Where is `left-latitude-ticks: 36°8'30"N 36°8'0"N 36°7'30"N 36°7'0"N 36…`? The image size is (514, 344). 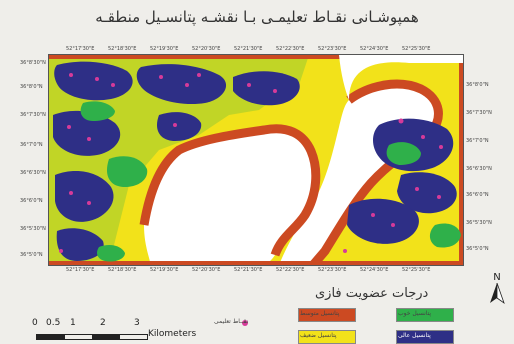 left-latitude-ticks: 36°8'30"N 36°8'0"N 36°7'30"N 36°7'0"N 36… is located at coordinates (34, 159).